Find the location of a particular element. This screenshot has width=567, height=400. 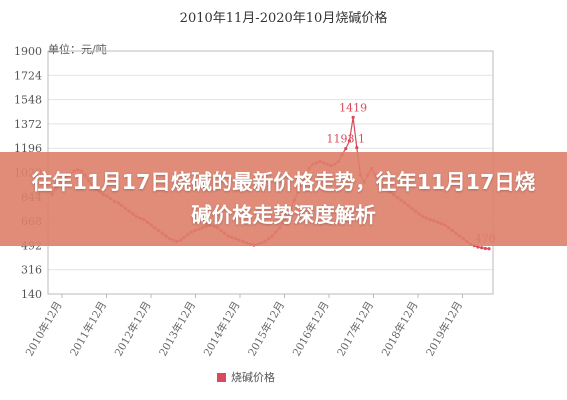

legend: 烧碱价格 is located at coordinates (246, 377).